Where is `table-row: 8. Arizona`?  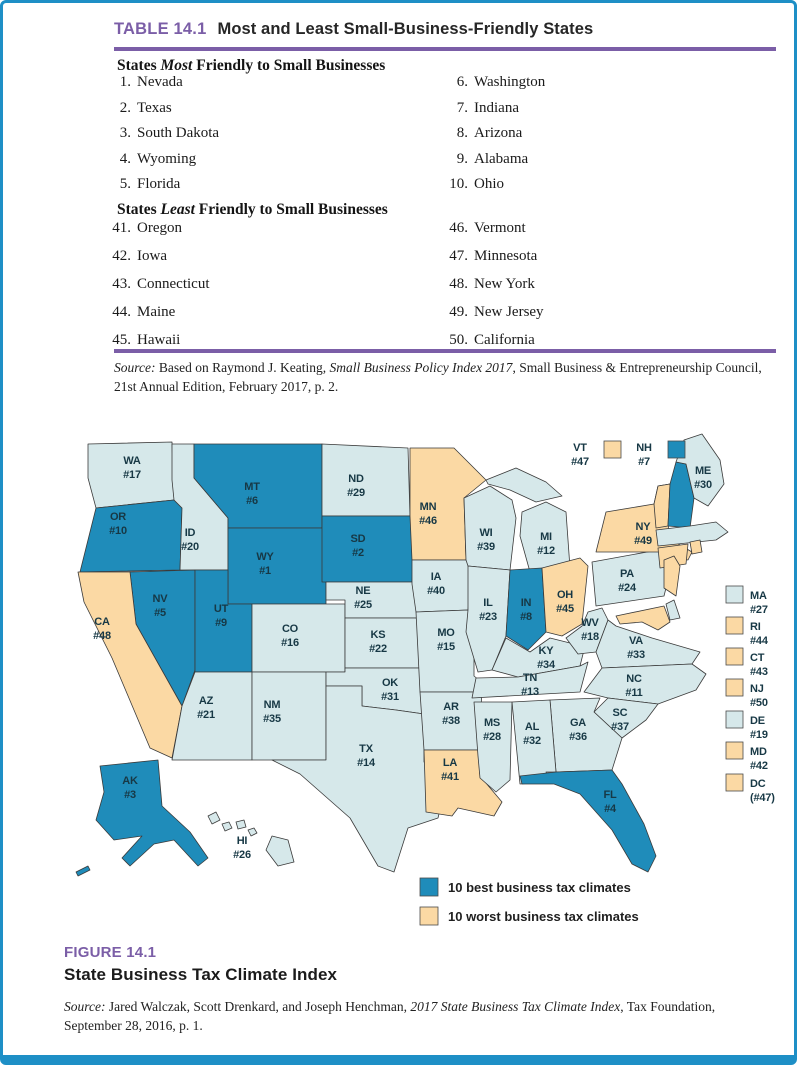 table-row: 8. Arizona is located at coordinates (493, 134).